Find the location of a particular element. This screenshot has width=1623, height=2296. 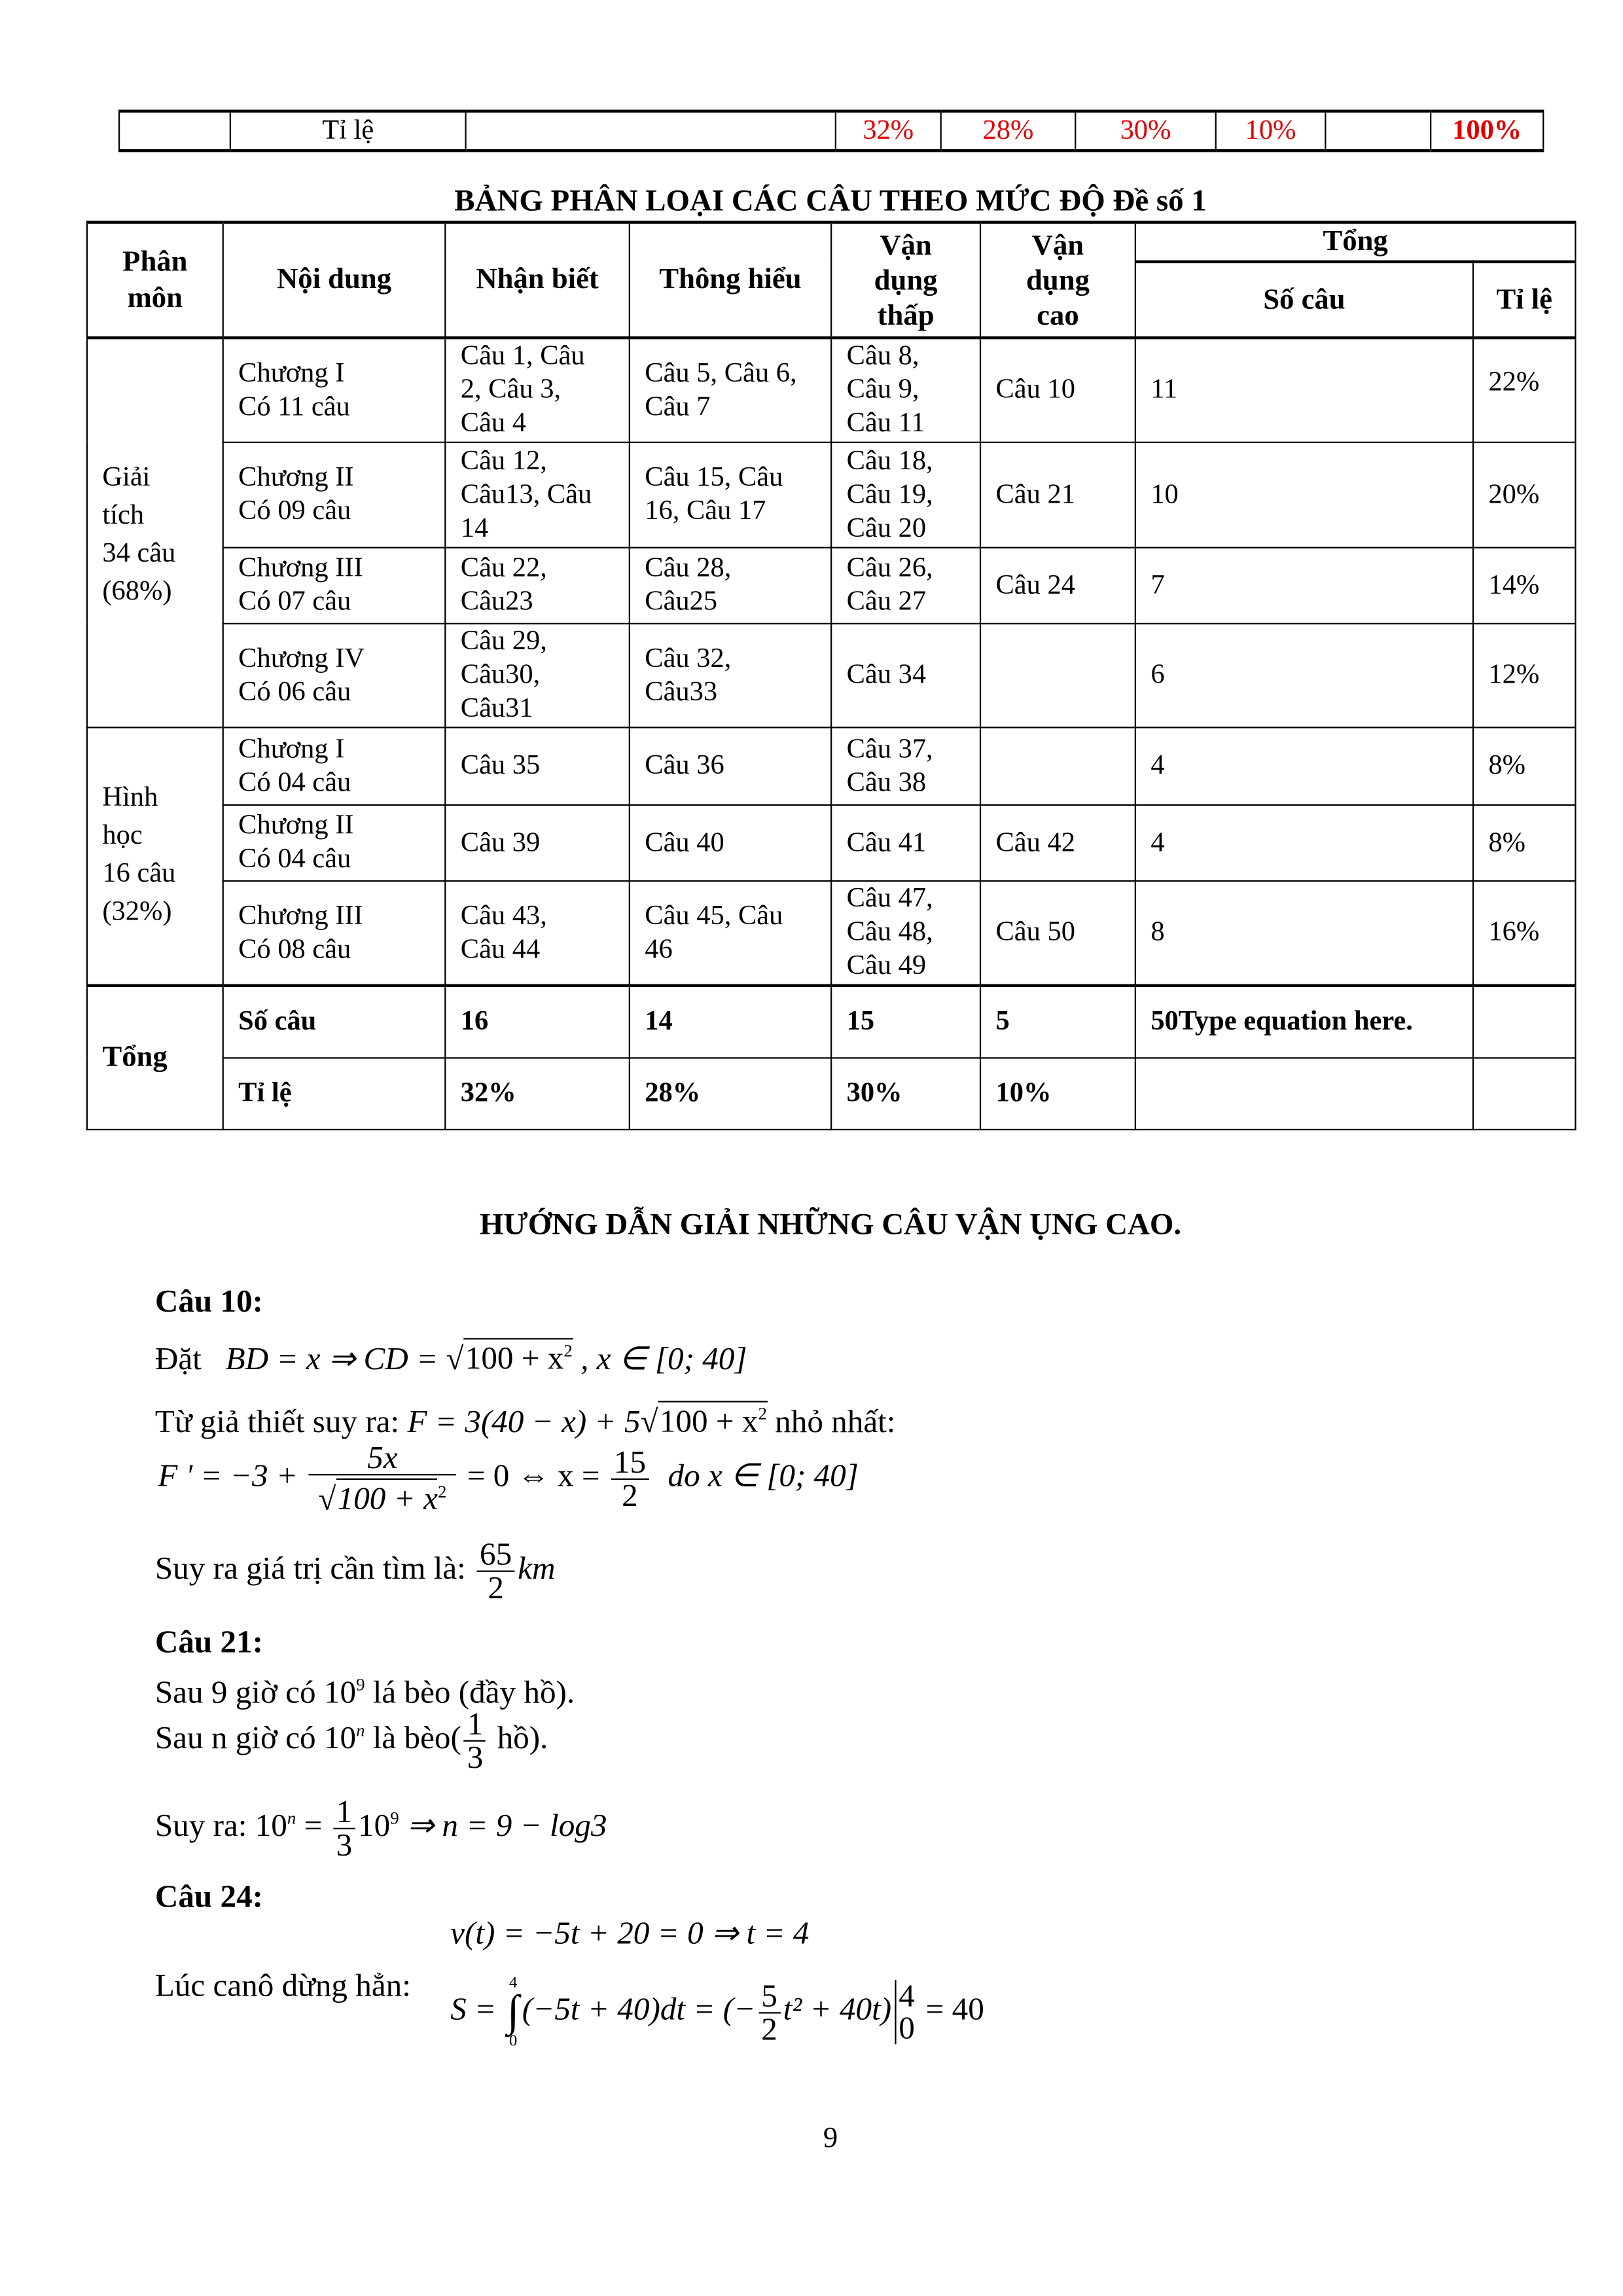

total-rate: 10% is located at coordinates (1057, 1093).